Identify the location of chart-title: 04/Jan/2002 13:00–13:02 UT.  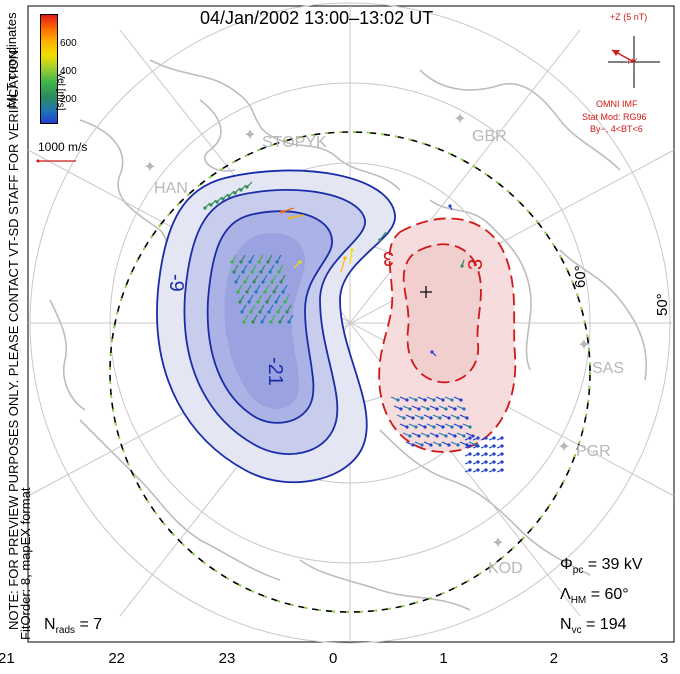
(317, 18).